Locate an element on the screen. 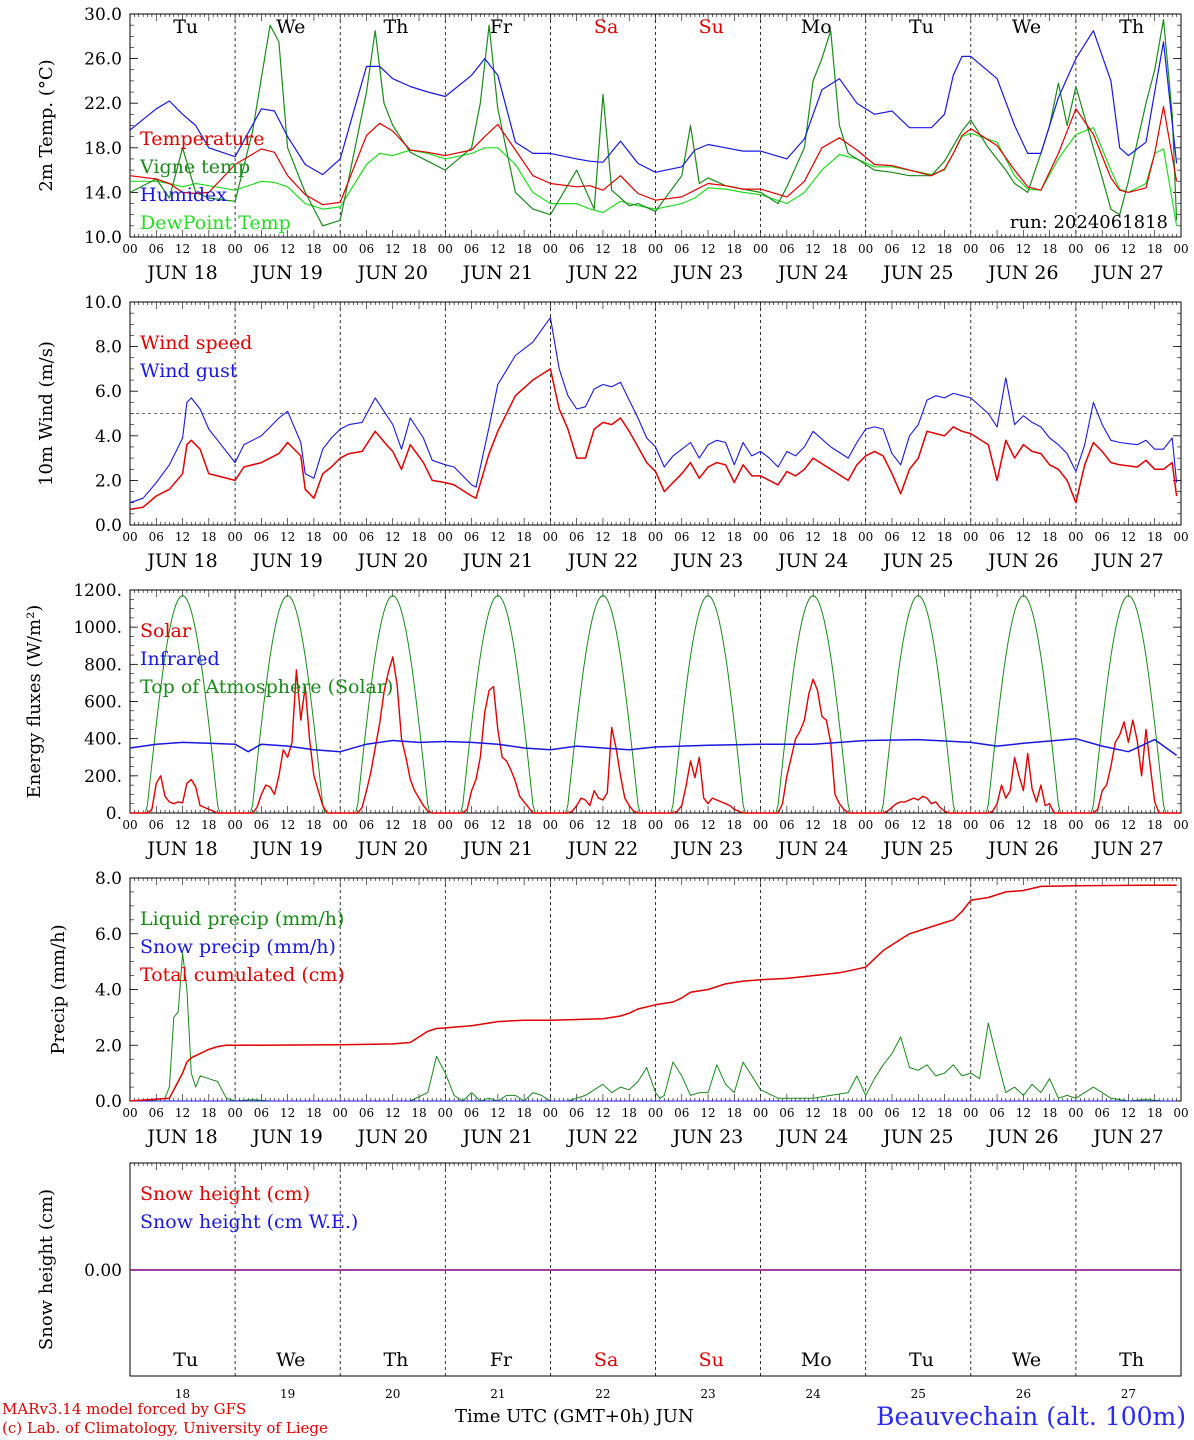  date-label: JUN 26 is located at coordinates (1022, 1137).